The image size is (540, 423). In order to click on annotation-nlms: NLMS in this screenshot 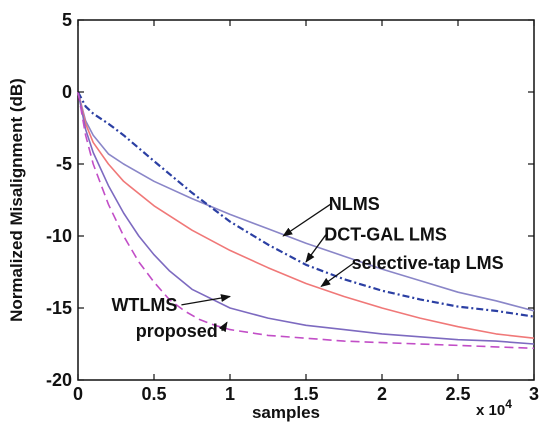, I will do `click(354, 204)`.